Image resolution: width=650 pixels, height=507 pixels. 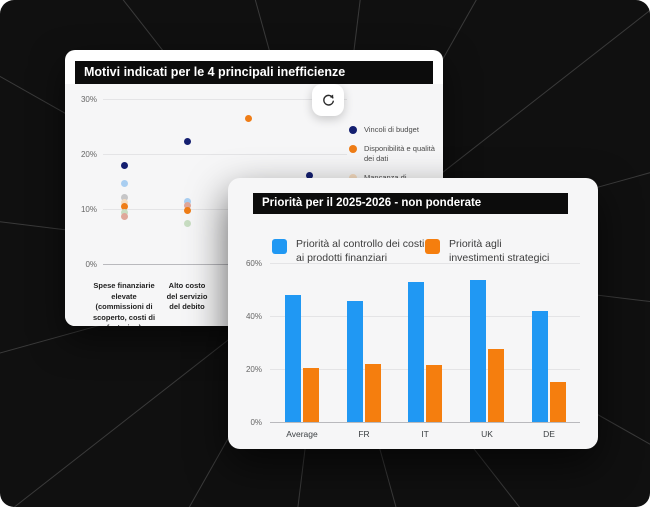 I want to click on bar-blue-uk, so click(x=478, y=351).